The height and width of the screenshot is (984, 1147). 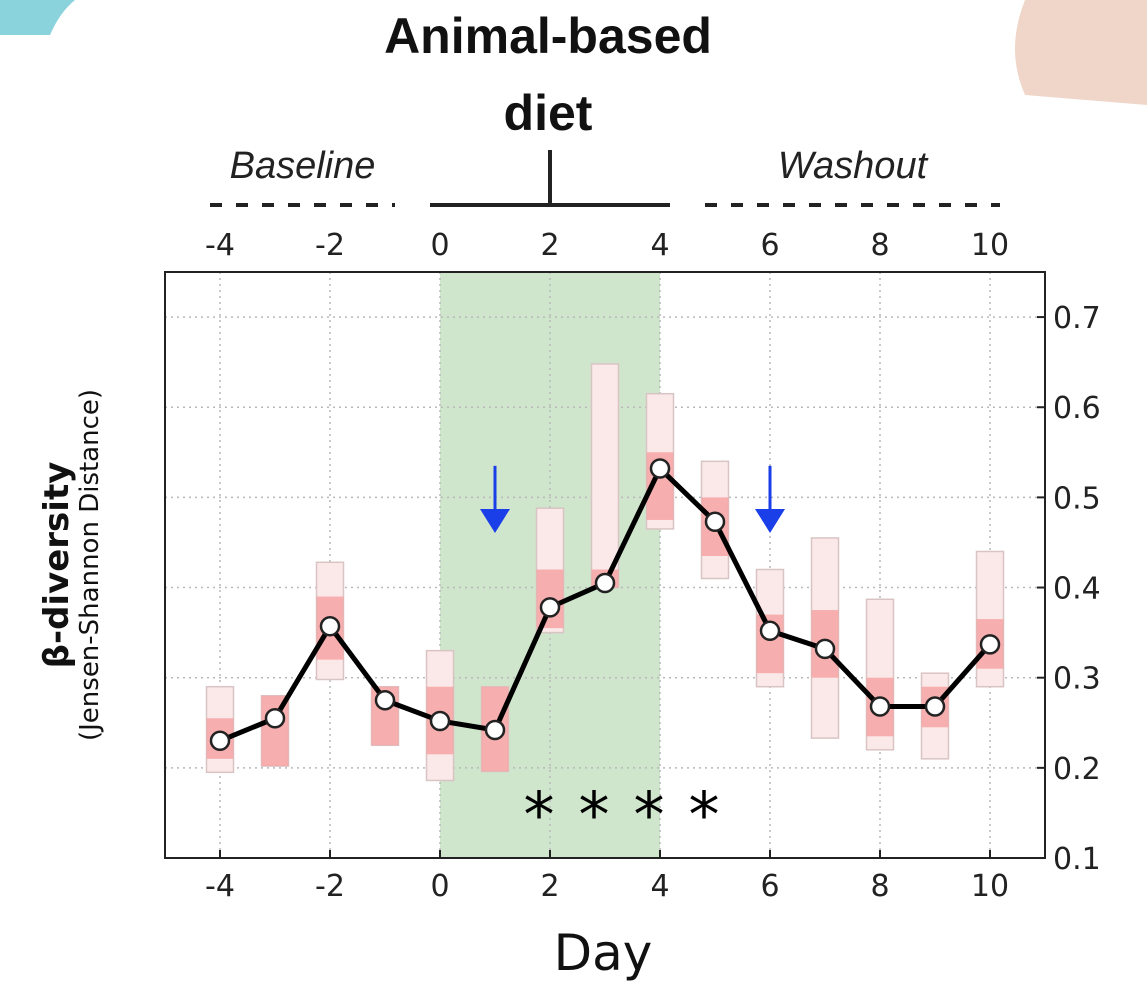 What do you see at coordinates (1077, 589) in the screenshot?
I see `y-tick-label: 0.4` at bounding box center [1077, 589].